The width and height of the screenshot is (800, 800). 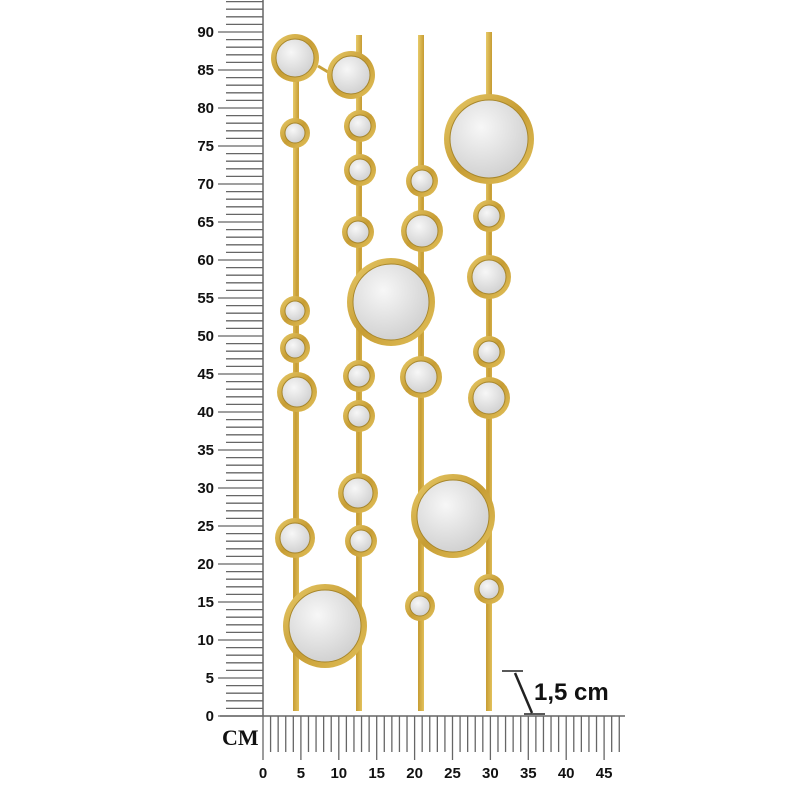 I want to click on horizontal-tick-label: 5, so click(x=301, y=773).